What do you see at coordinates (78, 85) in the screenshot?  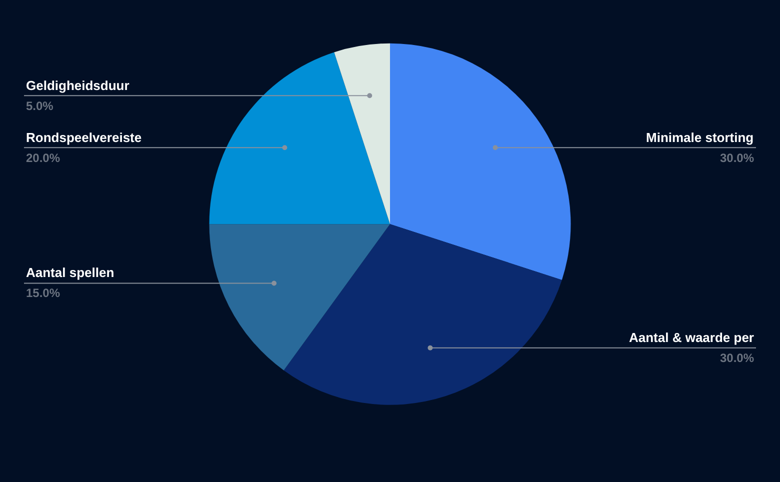 I see `slice-label: Geldigheidsduur` at bounding box center [78, 85].